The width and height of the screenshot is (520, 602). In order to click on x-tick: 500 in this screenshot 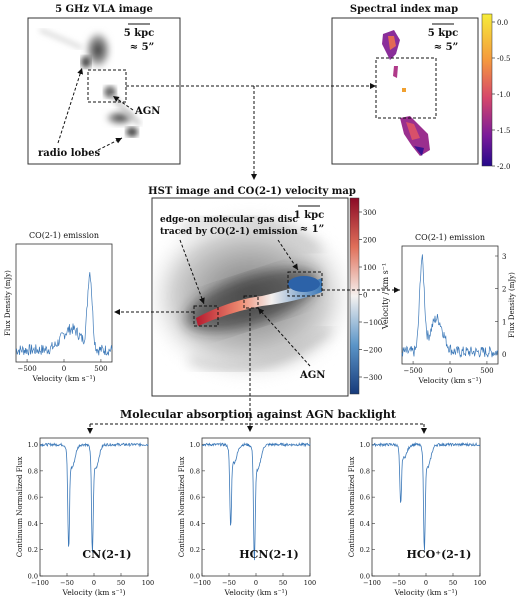, I will do `click(100, 369)`.